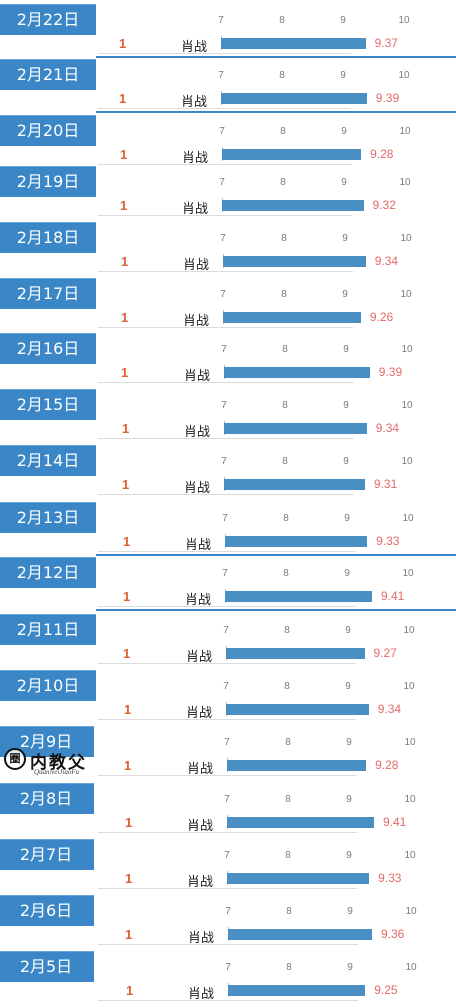 This screenshot has width=456, height=1007. What do you see at coordinates (228, 473) in the screenshot?
I see `chart-row: 2月14日 7 8 9 10 1 肖战 9.31` at bounding box center [228, 473].